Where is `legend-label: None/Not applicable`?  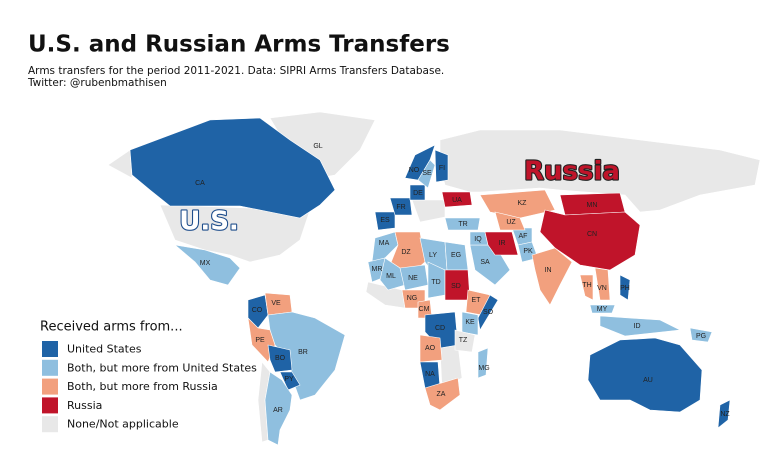 legend-label: None/Not applicable is located at coordinates (123, 424).